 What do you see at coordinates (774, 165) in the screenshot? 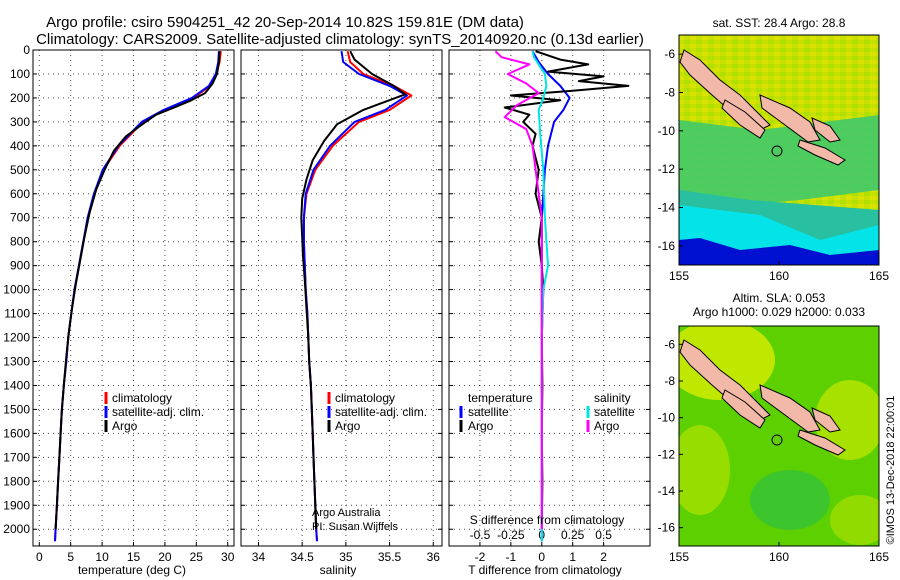
I see `sst-map-ticks: 155 160 165 -6 -8 -10 -12 -14 -16` at bounding box center [774, 165].